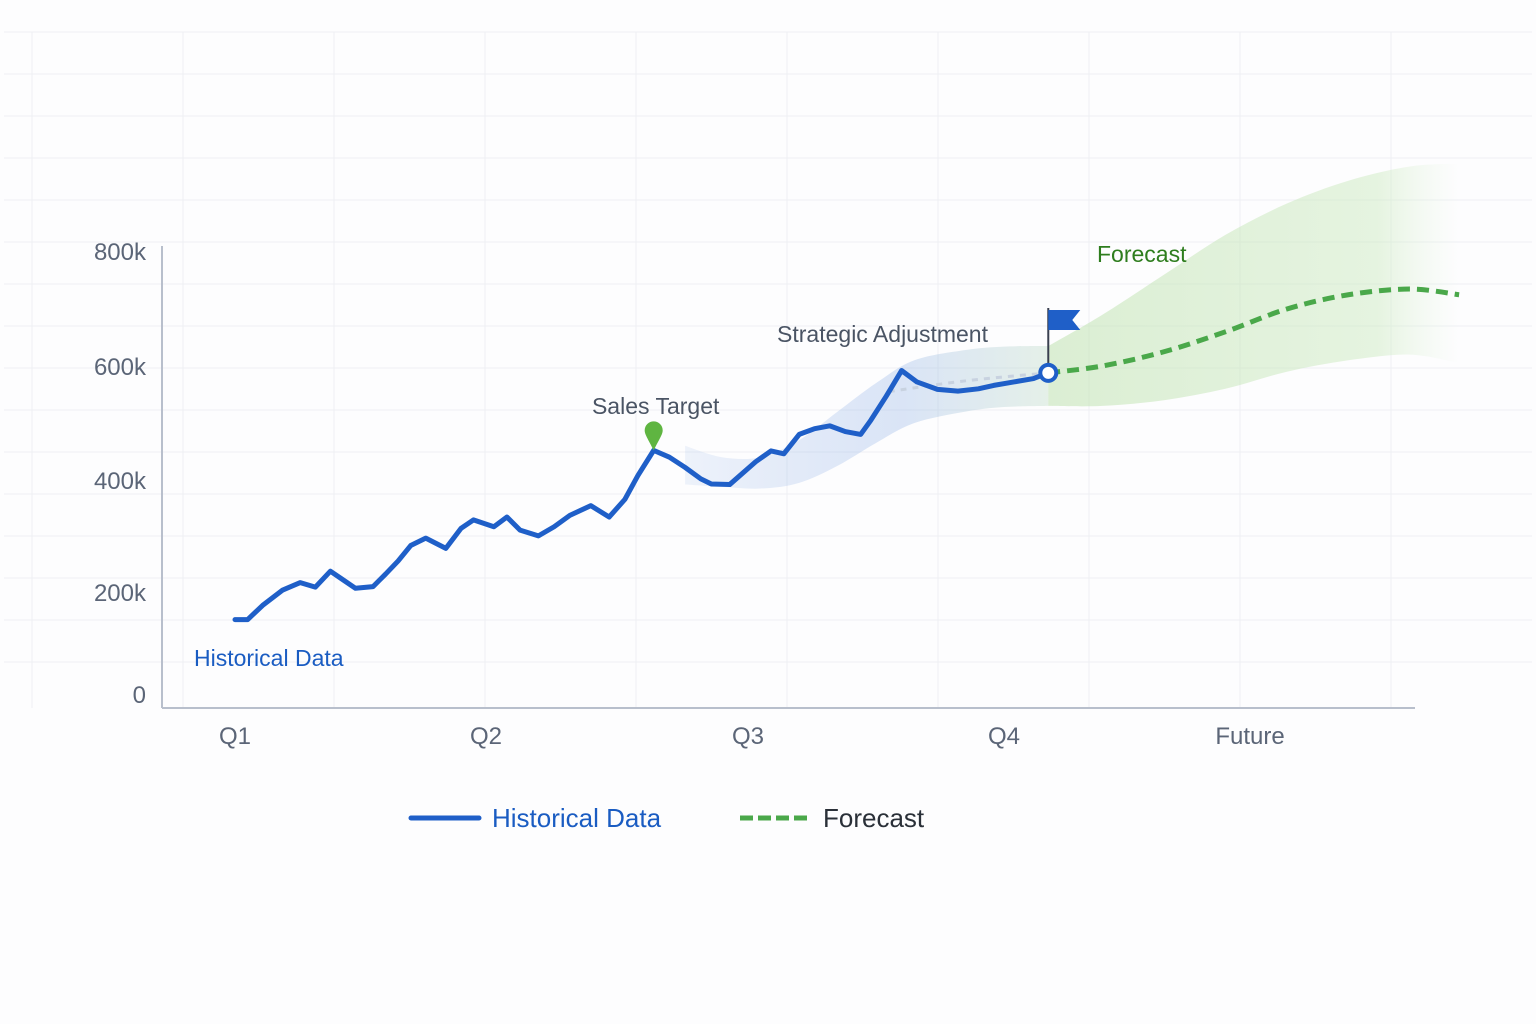 The image size is (1536, 1024). I want to click on series-line-forecast, so click(1253, 331).